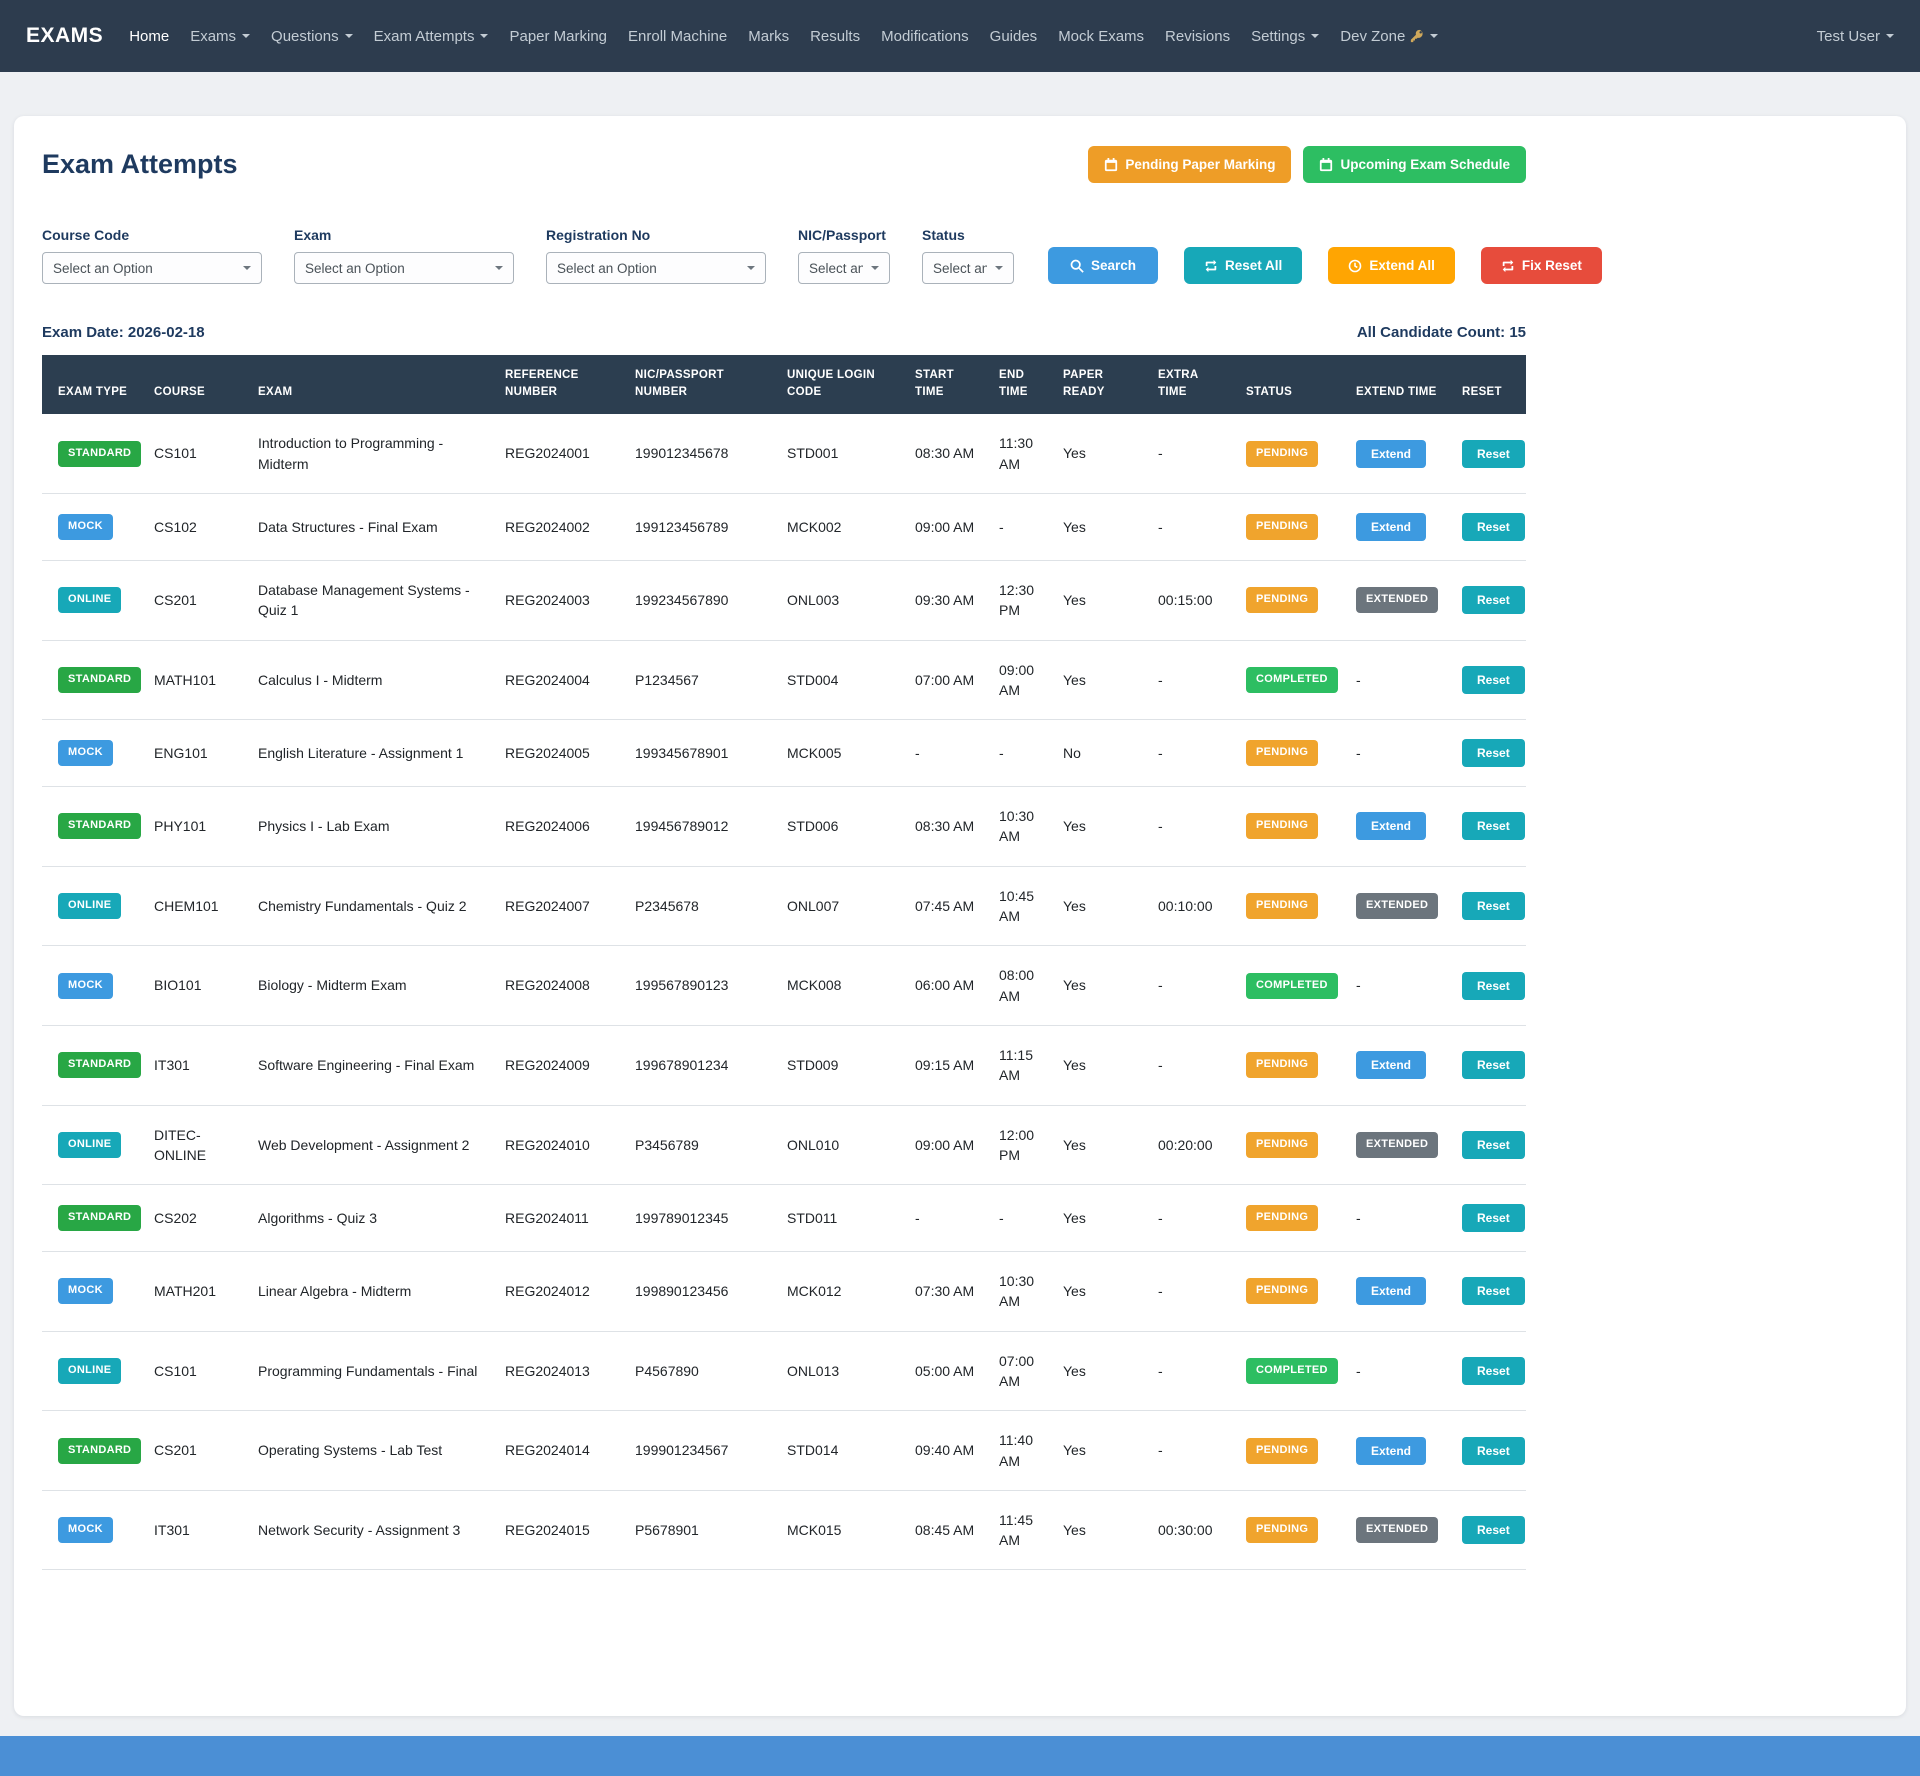 The image size is (1920, 1776). What do you see at coordinates (198, 1291) in the screenshot?
I see `course-cell: MATH201` at bounding box center [198, 1291].